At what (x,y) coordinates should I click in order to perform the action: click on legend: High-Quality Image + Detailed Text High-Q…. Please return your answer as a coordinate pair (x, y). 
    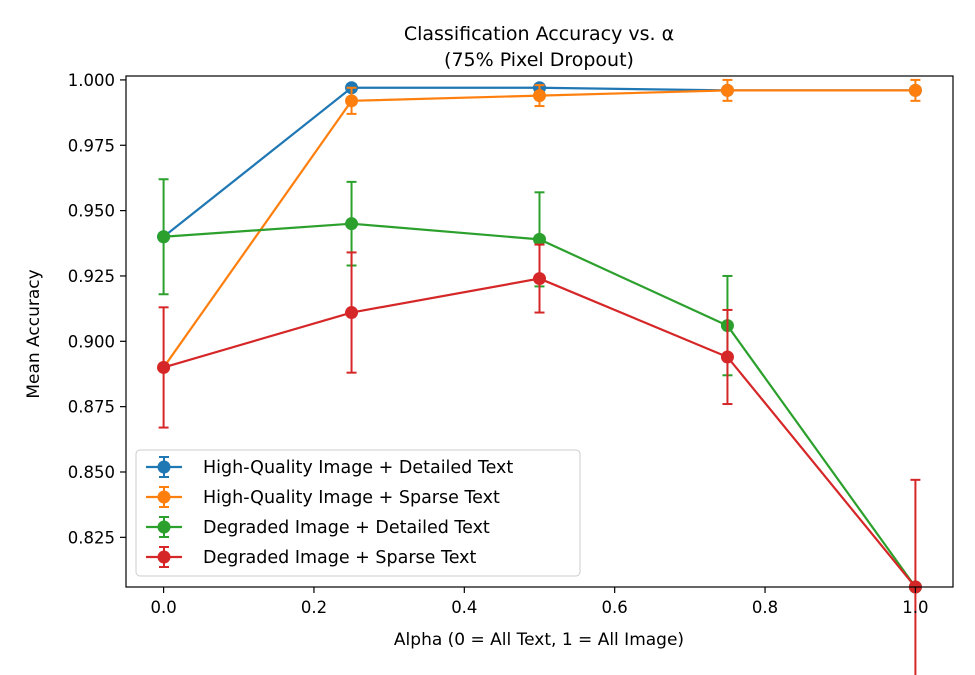
    Looking at the image, I should click on (358, 513).